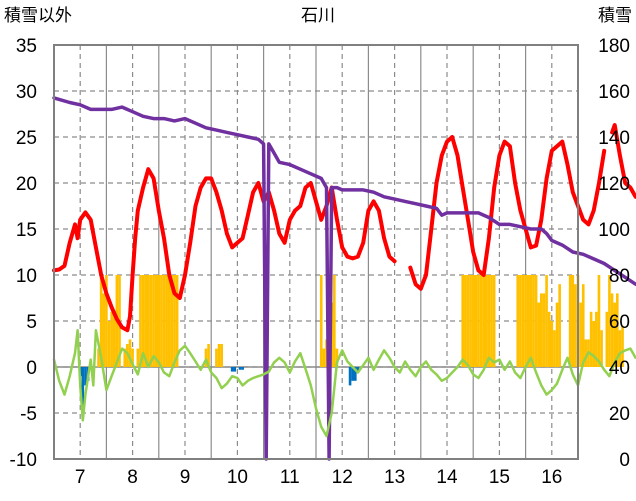 Image resolution: width=636 pixels, height=501 pixels. What do you see at coordinates (31, 322) in the screenshot?
I see `left-tick-label: 5` at bounding box center [31, 322].